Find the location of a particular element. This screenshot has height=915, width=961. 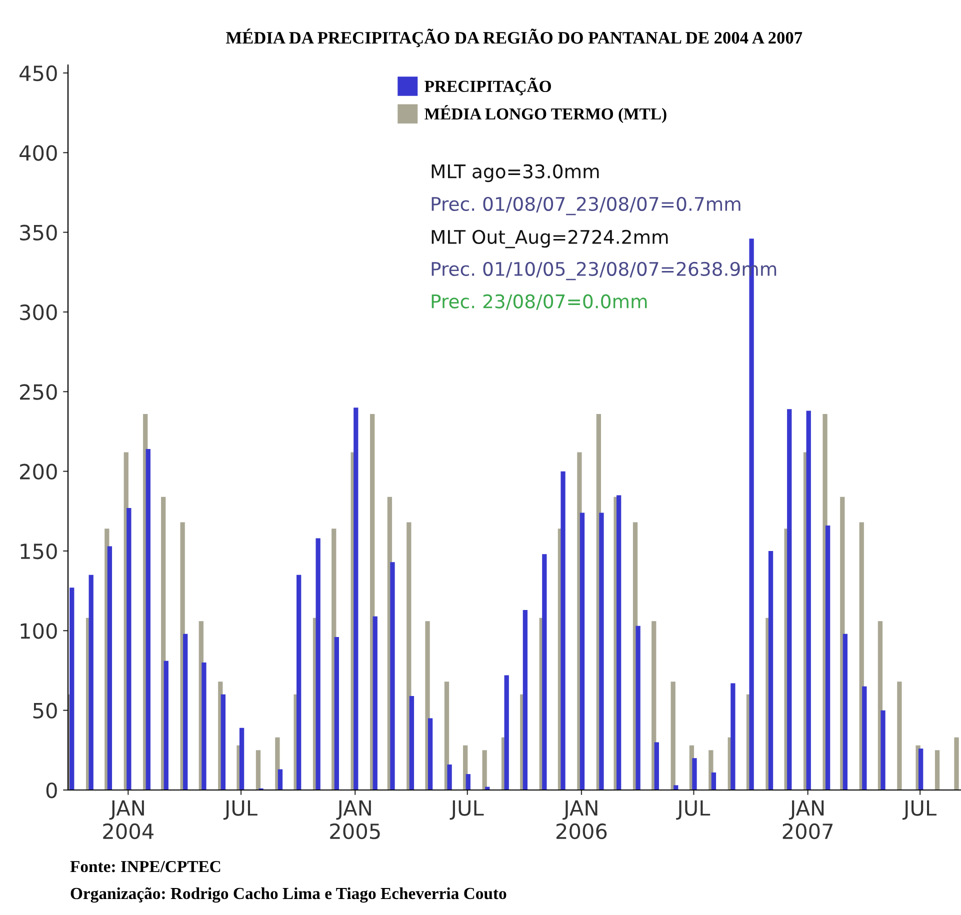

x-tick-label: JAN 2007 is located at coordinates (807, 820).